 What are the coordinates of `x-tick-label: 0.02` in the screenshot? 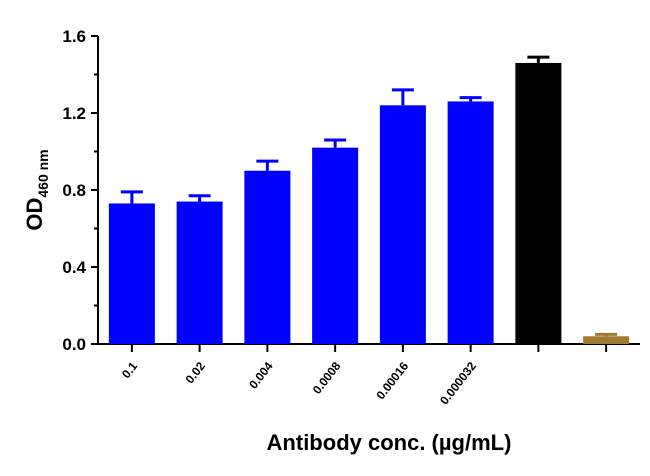 It's located at (196, 372).